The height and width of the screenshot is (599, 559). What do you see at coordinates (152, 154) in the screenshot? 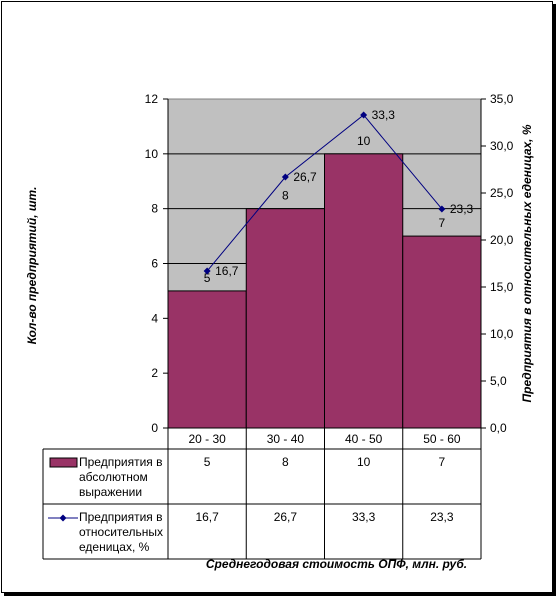
I see `y-tick-label: 10` at bounding box center [152, 154].